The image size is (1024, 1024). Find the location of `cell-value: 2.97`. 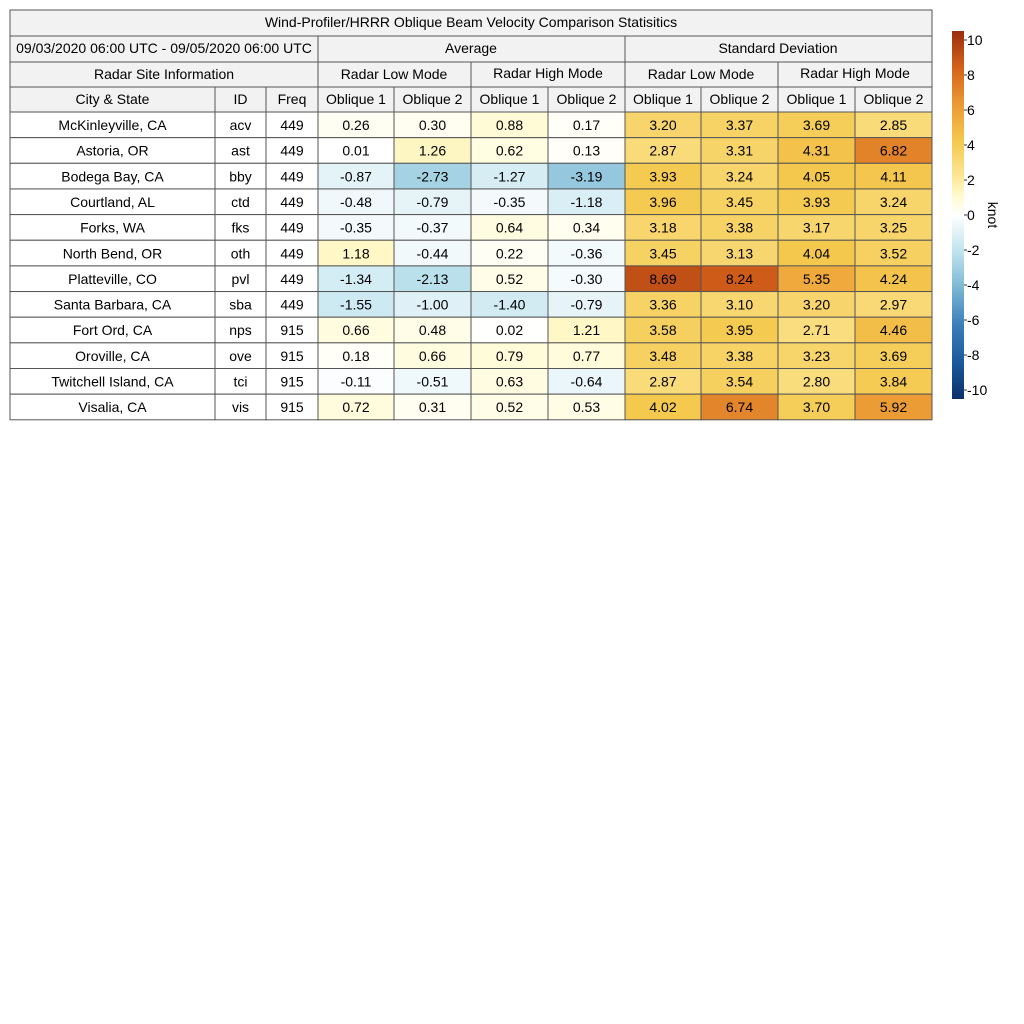

cell-value: 2.97 is located at coordinates (893, 305).